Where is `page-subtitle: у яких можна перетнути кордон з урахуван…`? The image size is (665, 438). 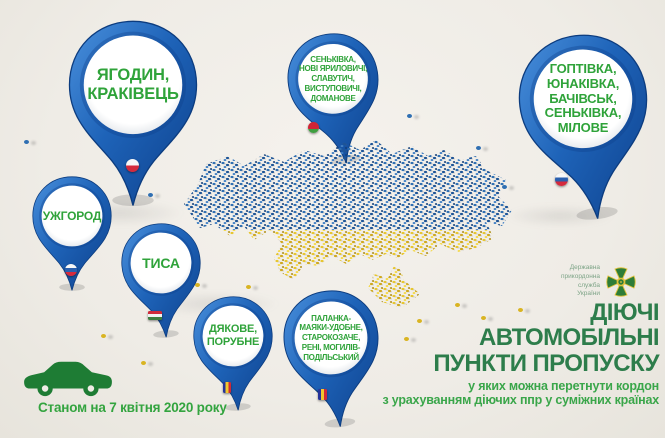 page-subtitle: у яких можна перетнути кордон з урахуван… is located at coordinates (520, 393).